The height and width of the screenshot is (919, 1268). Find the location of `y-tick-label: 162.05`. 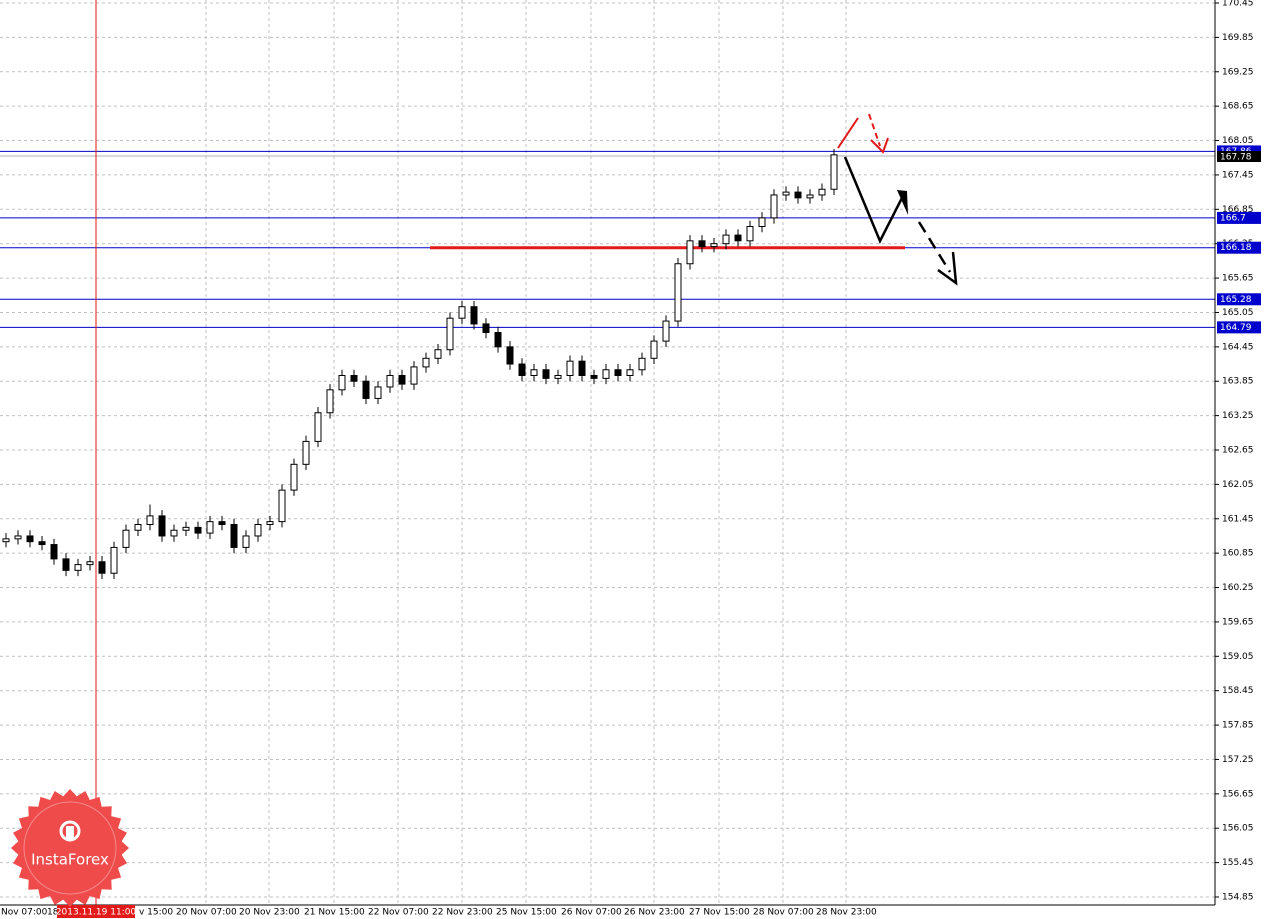

y-tick-label: 162.05 is located at coordinates (1238, 485).